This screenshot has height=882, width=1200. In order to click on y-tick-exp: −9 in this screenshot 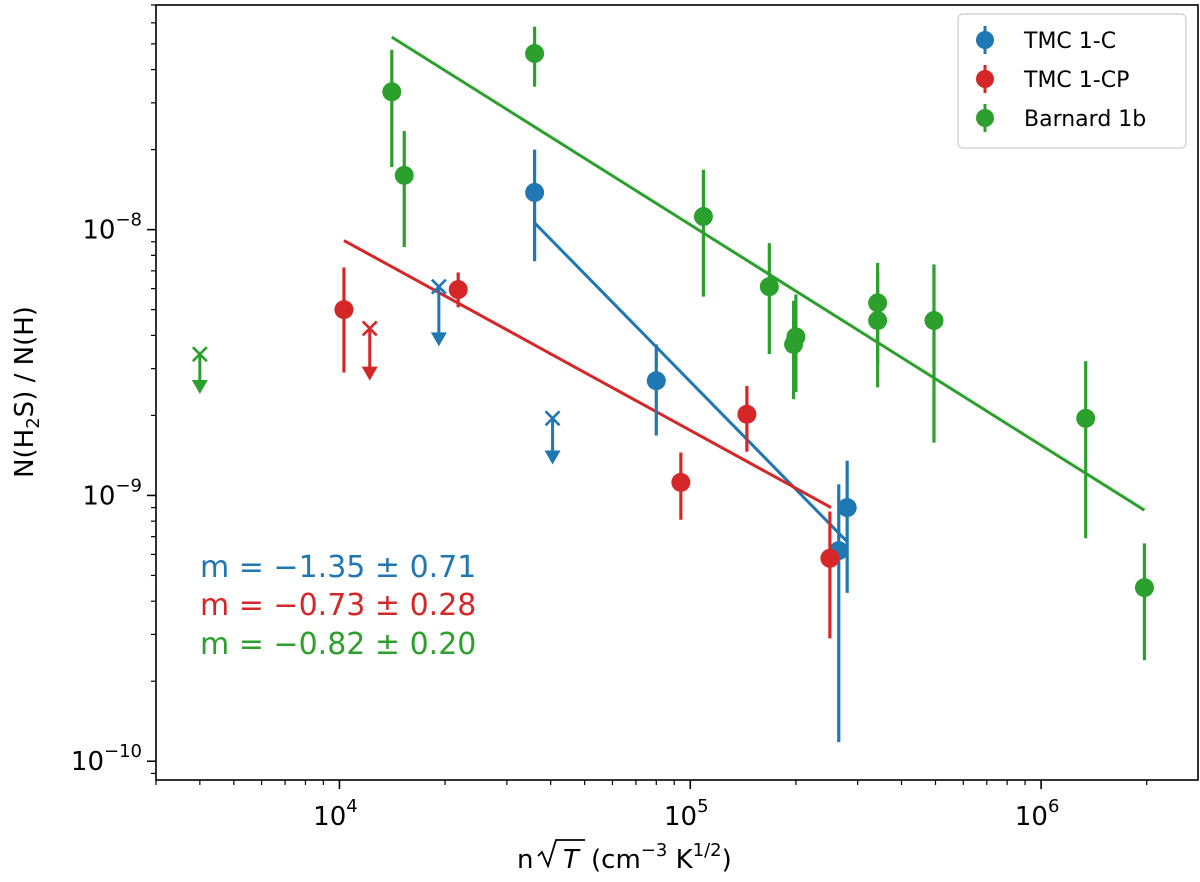, I will do `click(128, 485)`.